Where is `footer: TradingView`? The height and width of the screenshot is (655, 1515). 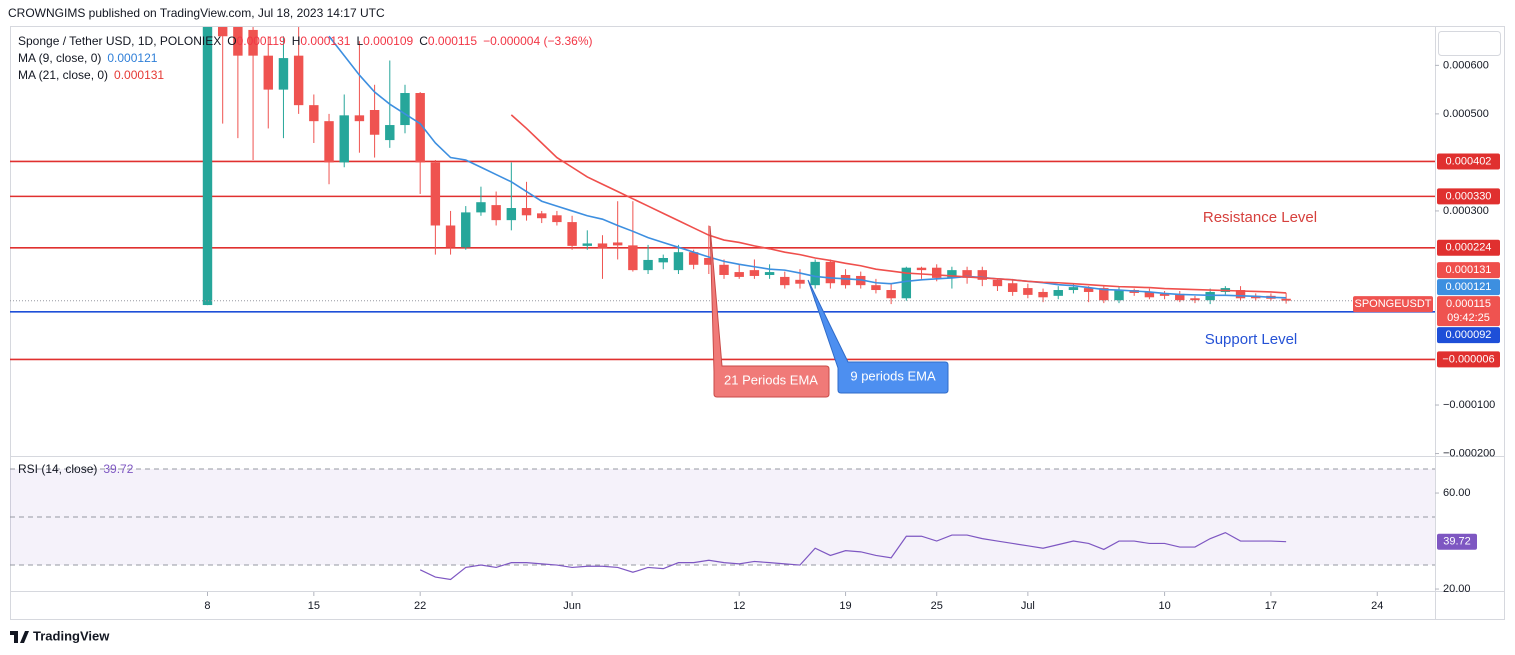 footer: TradingView is located at coordinates (71, 635).